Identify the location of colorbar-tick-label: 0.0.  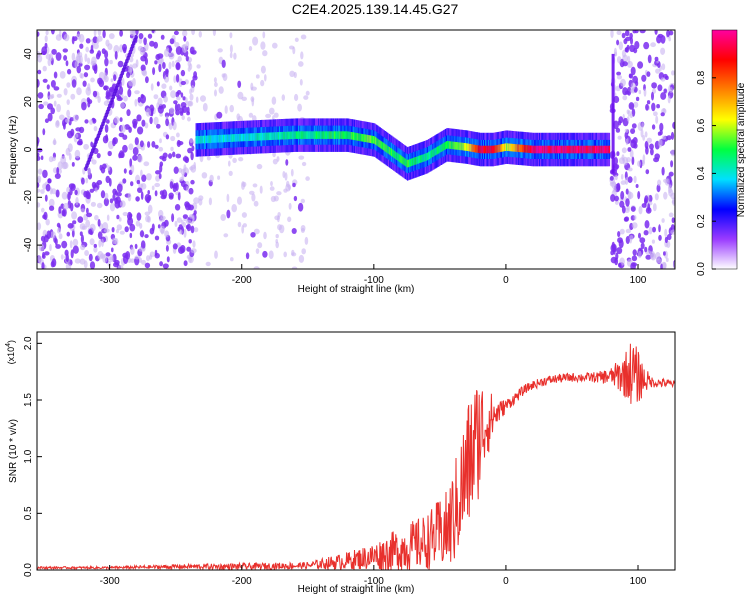
(701, 269).